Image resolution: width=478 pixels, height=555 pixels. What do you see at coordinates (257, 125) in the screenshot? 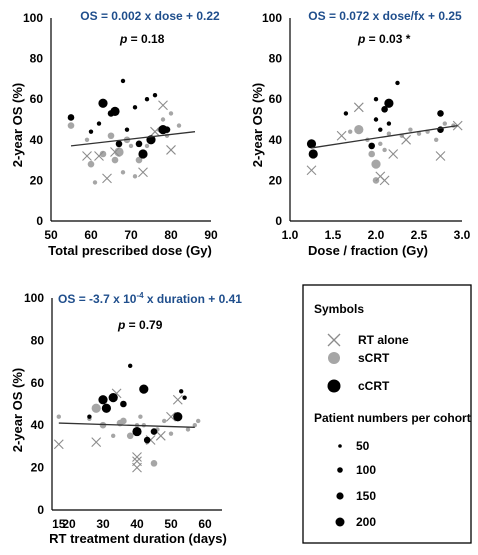
I see `y-axis-label-dose-fraction: 2-year OS (%)` at bounding box center [257, 125].